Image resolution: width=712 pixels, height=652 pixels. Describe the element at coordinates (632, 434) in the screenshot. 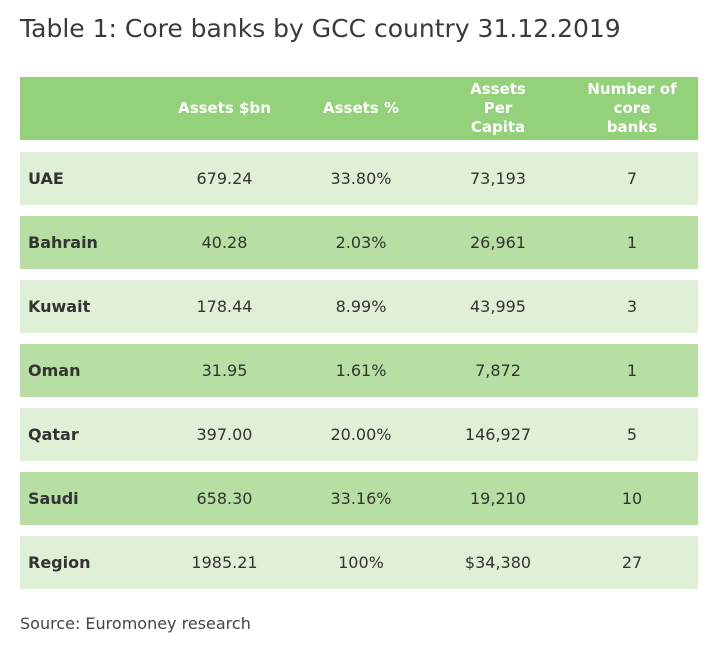

I see `cell: 5` at that location.